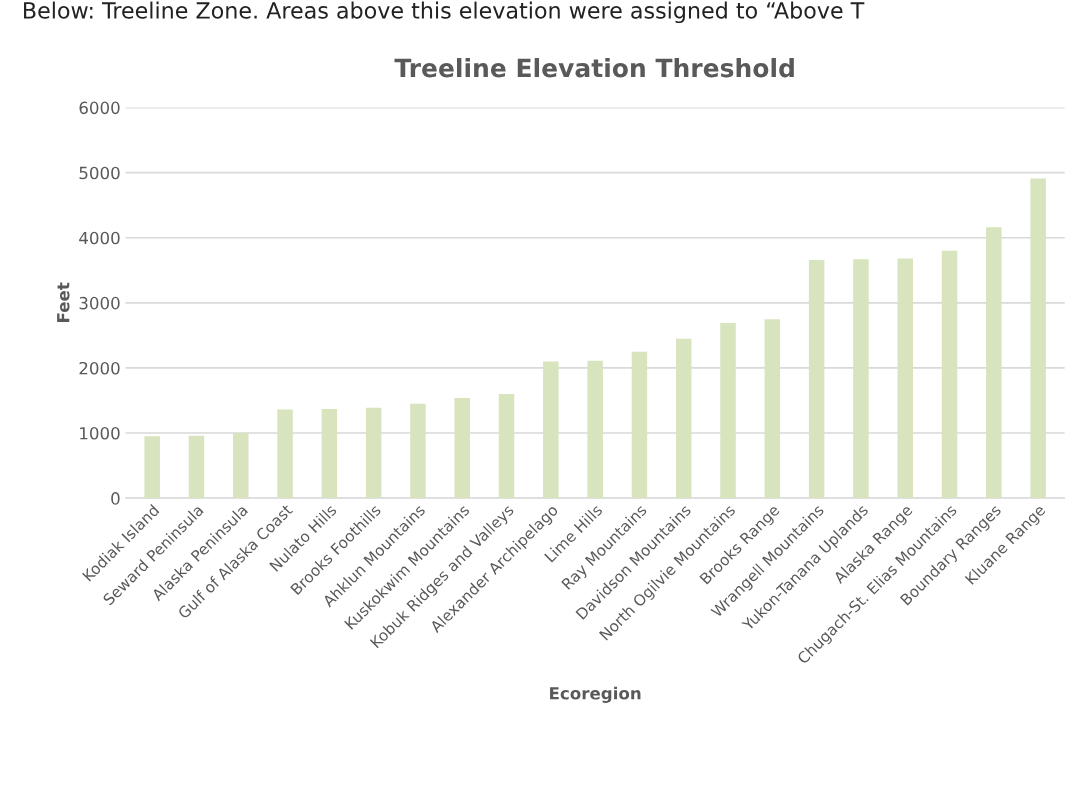  I want to click on y-tick-label: 1000, so click(100, 433).